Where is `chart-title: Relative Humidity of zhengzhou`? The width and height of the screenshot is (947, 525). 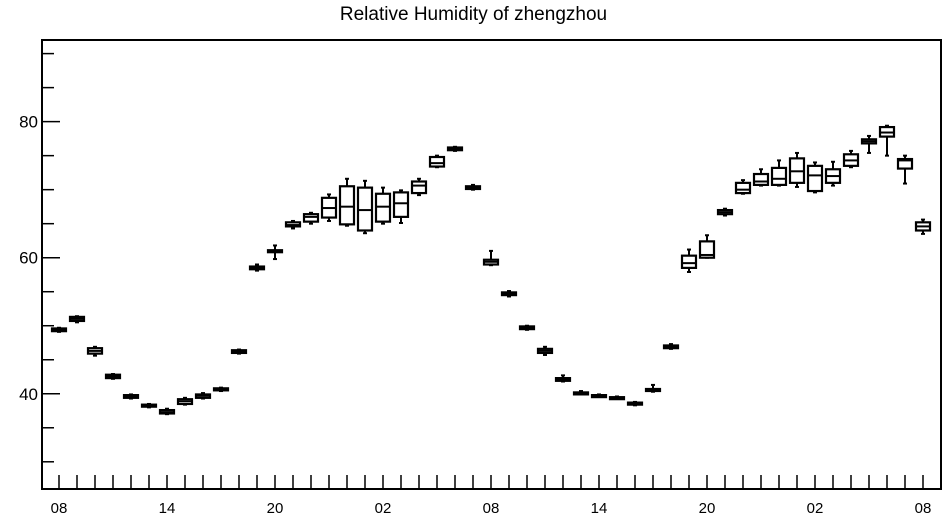
chart-title: Relative Humidity of zhengzhou is located at coordinates (473, 14).